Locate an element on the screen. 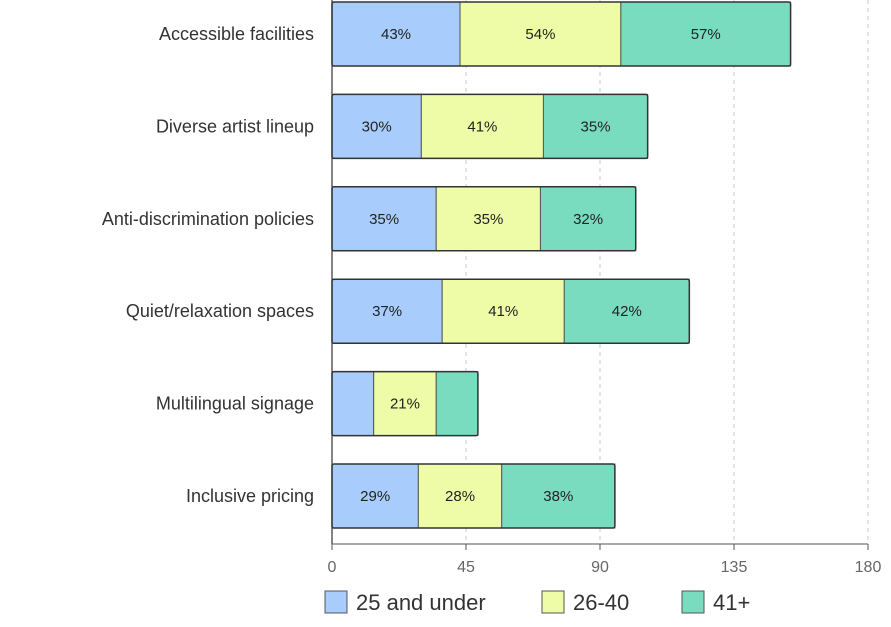 This screenshot has height=627, width=891. legend-label: 25 and under is located at coordinates (421, 602).